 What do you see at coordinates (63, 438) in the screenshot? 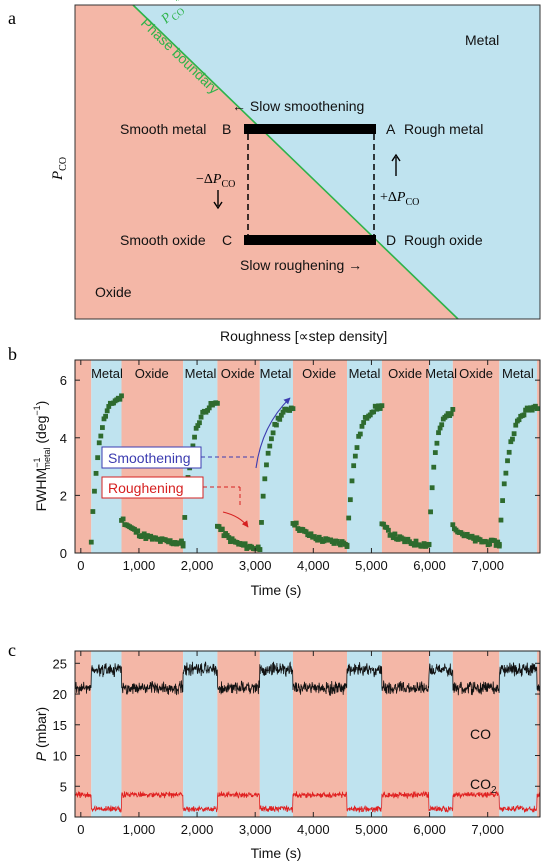
I see `y-tick-label: 4` at bounding box center [63, 438].